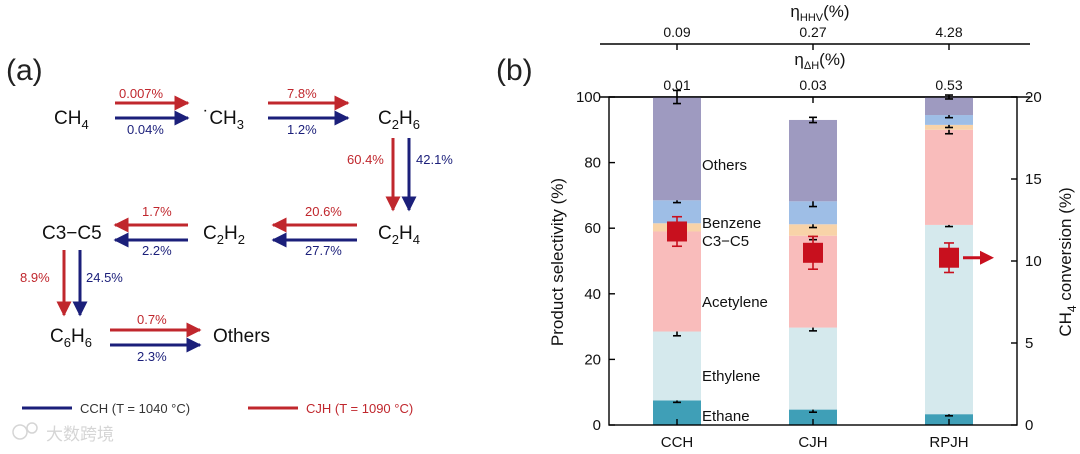  Describe the element at coordinates (819, 61) in the screenshot. I see `top-axis-dh-title: ηΔH(%)` at that location.